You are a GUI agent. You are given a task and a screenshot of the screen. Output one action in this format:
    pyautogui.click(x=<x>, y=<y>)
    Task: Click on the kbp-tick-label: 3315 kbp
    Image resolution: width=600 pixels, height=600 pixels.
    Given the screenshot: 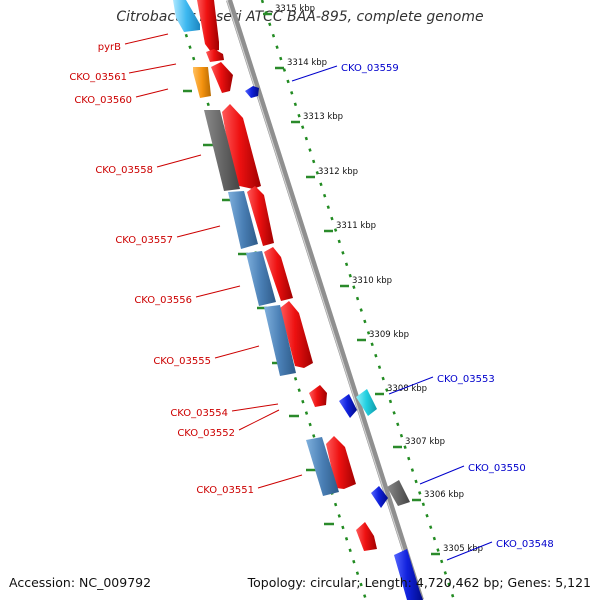 What is the action you would take?
    pyautogui.click(x=295, y=9)
    